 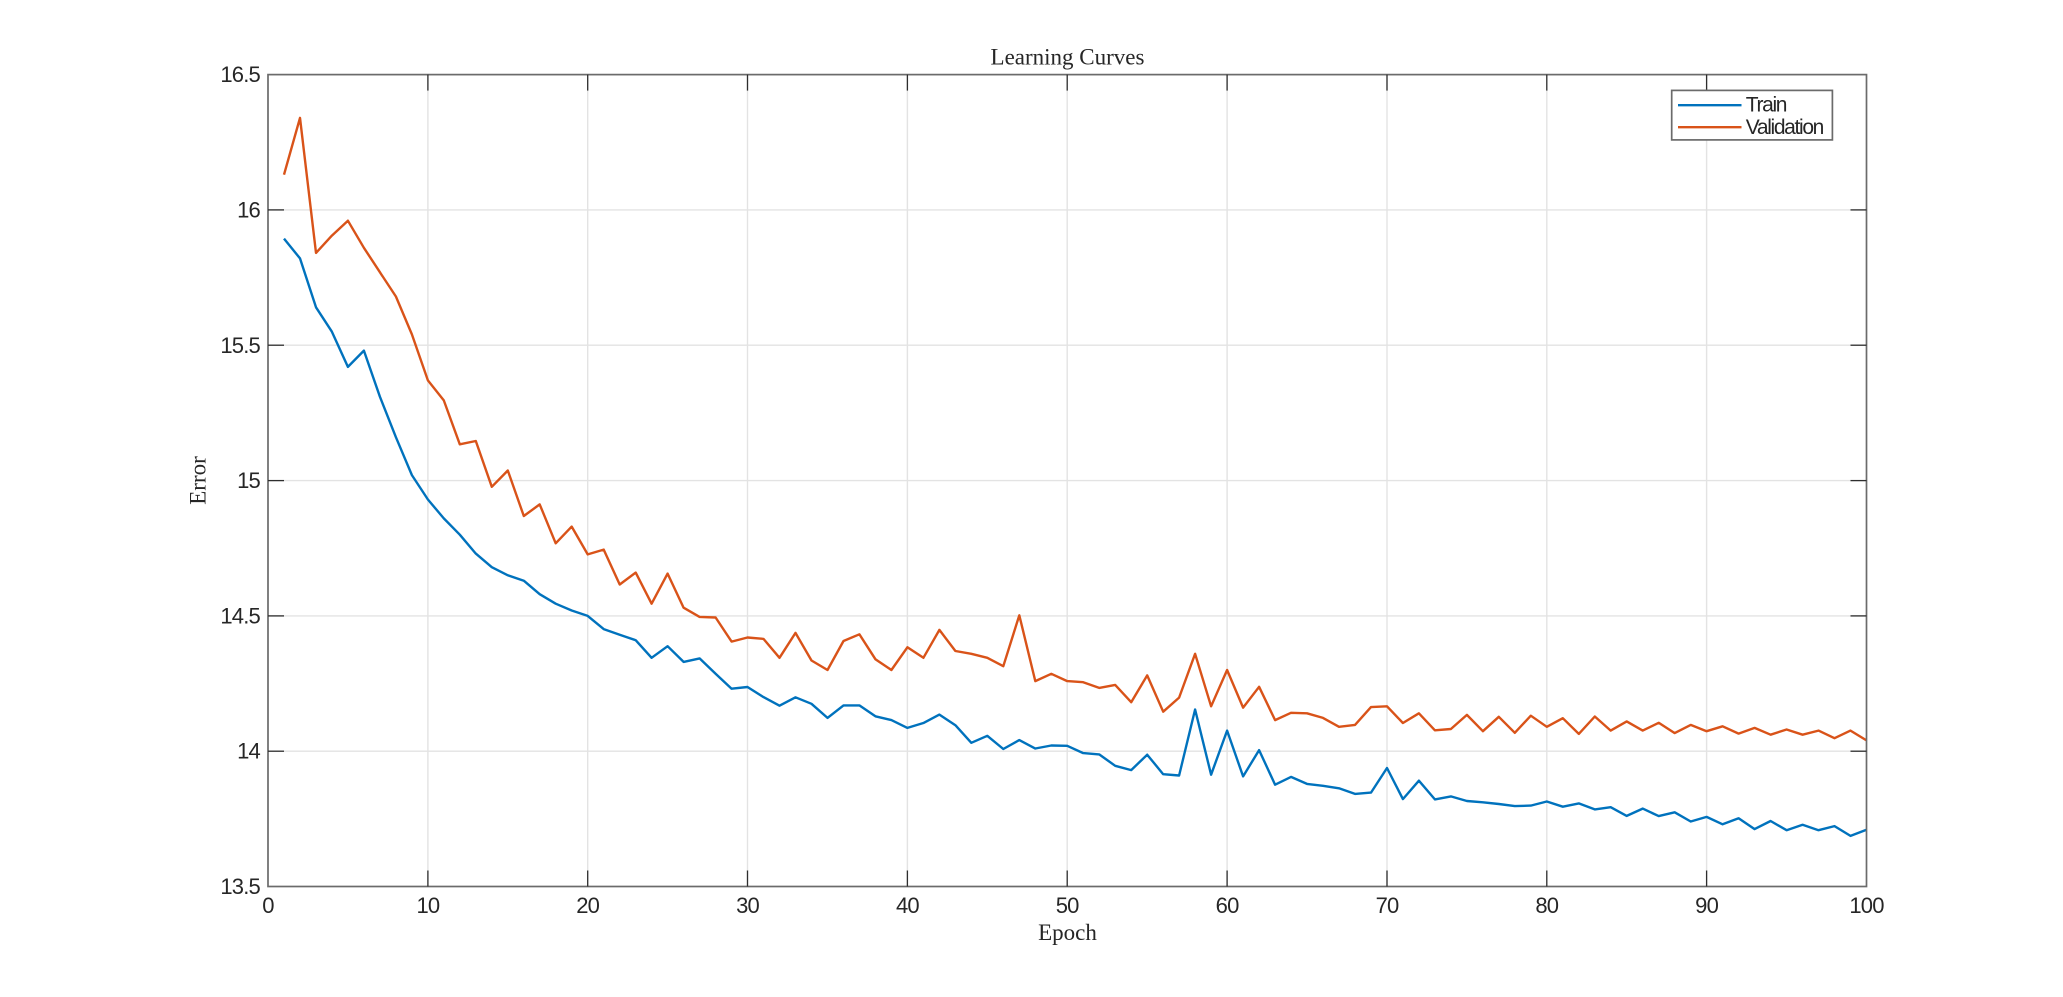 I want to click on svg-text: 20, so click(x=587, y=905).